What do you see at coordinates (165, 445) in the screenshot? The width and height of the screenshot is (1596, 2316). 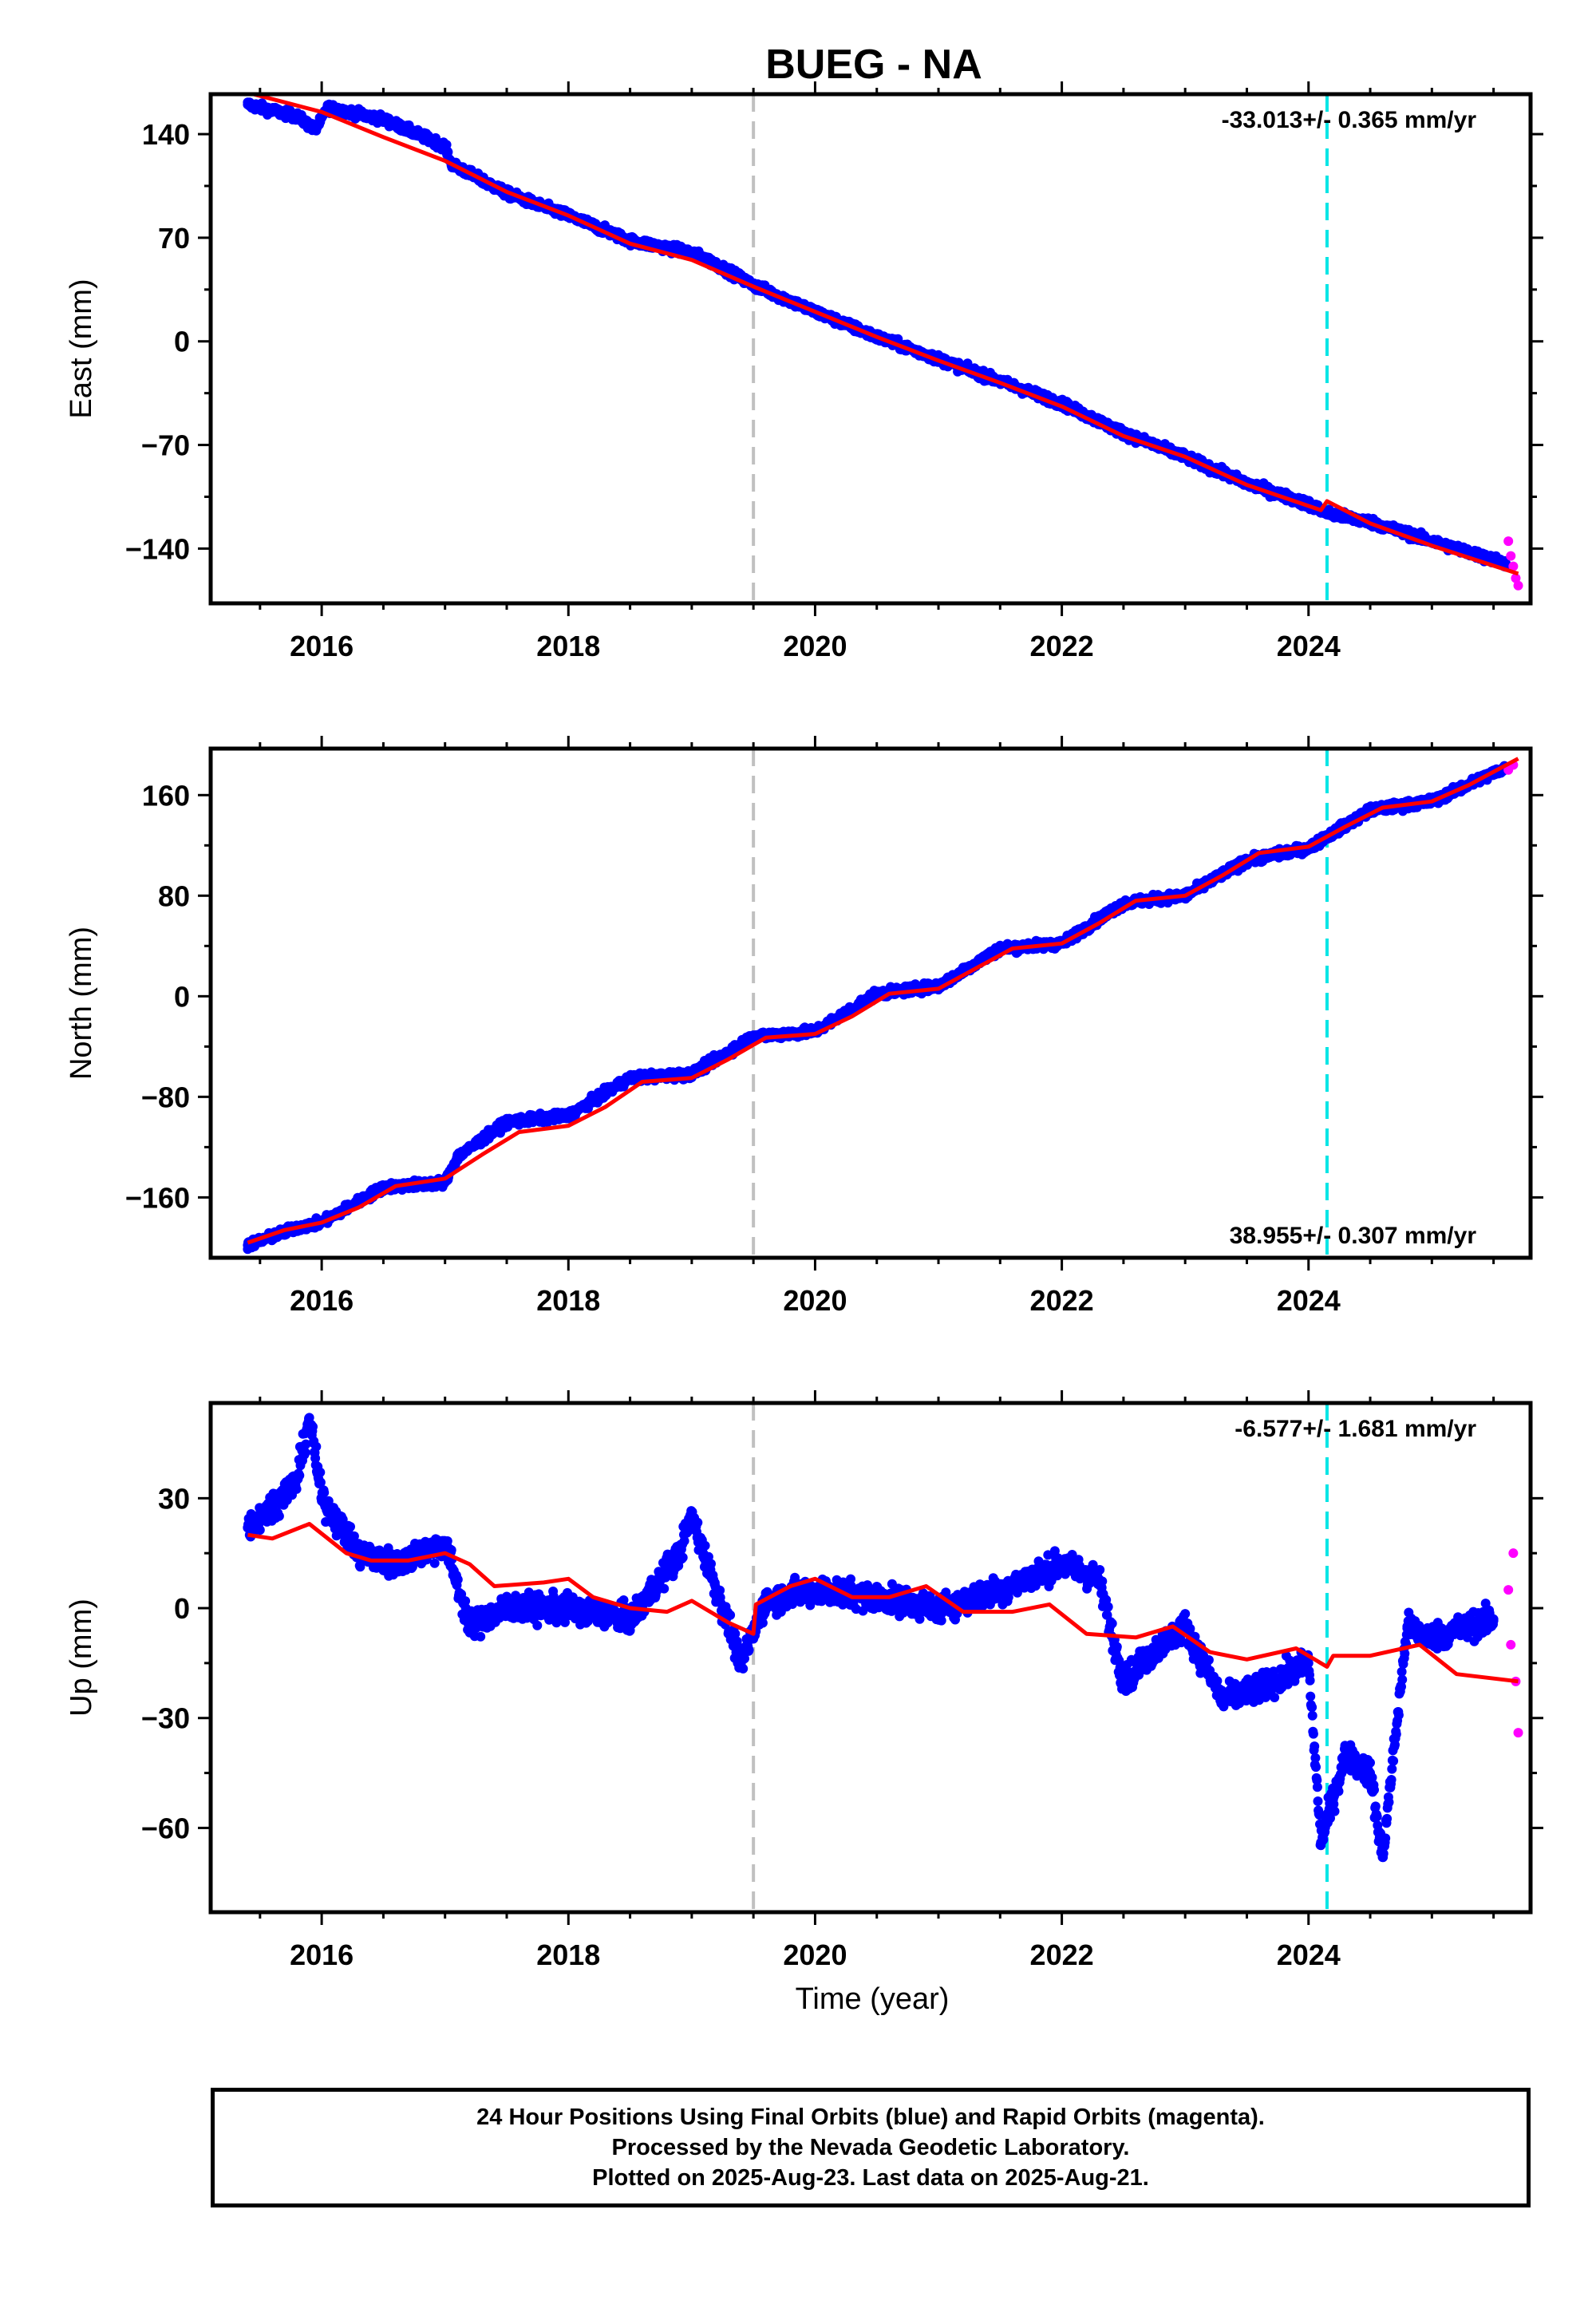 I see `y-tick-label: −70` at bounding box center [165, 445].